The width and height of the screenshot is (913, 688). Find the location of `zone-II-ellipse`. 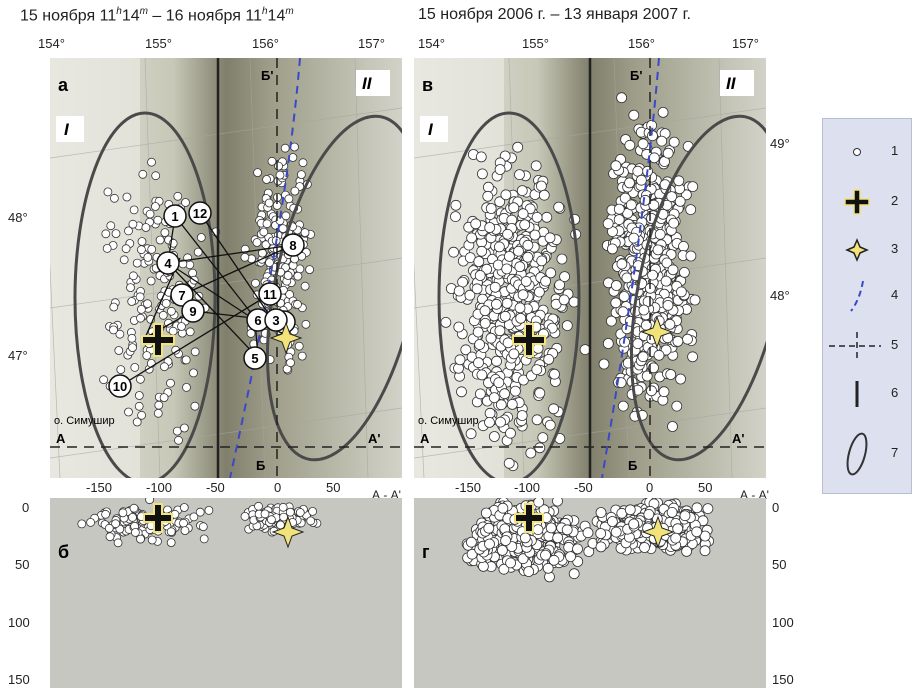

zone-II-ellipse is located at coordinates (697, 288).